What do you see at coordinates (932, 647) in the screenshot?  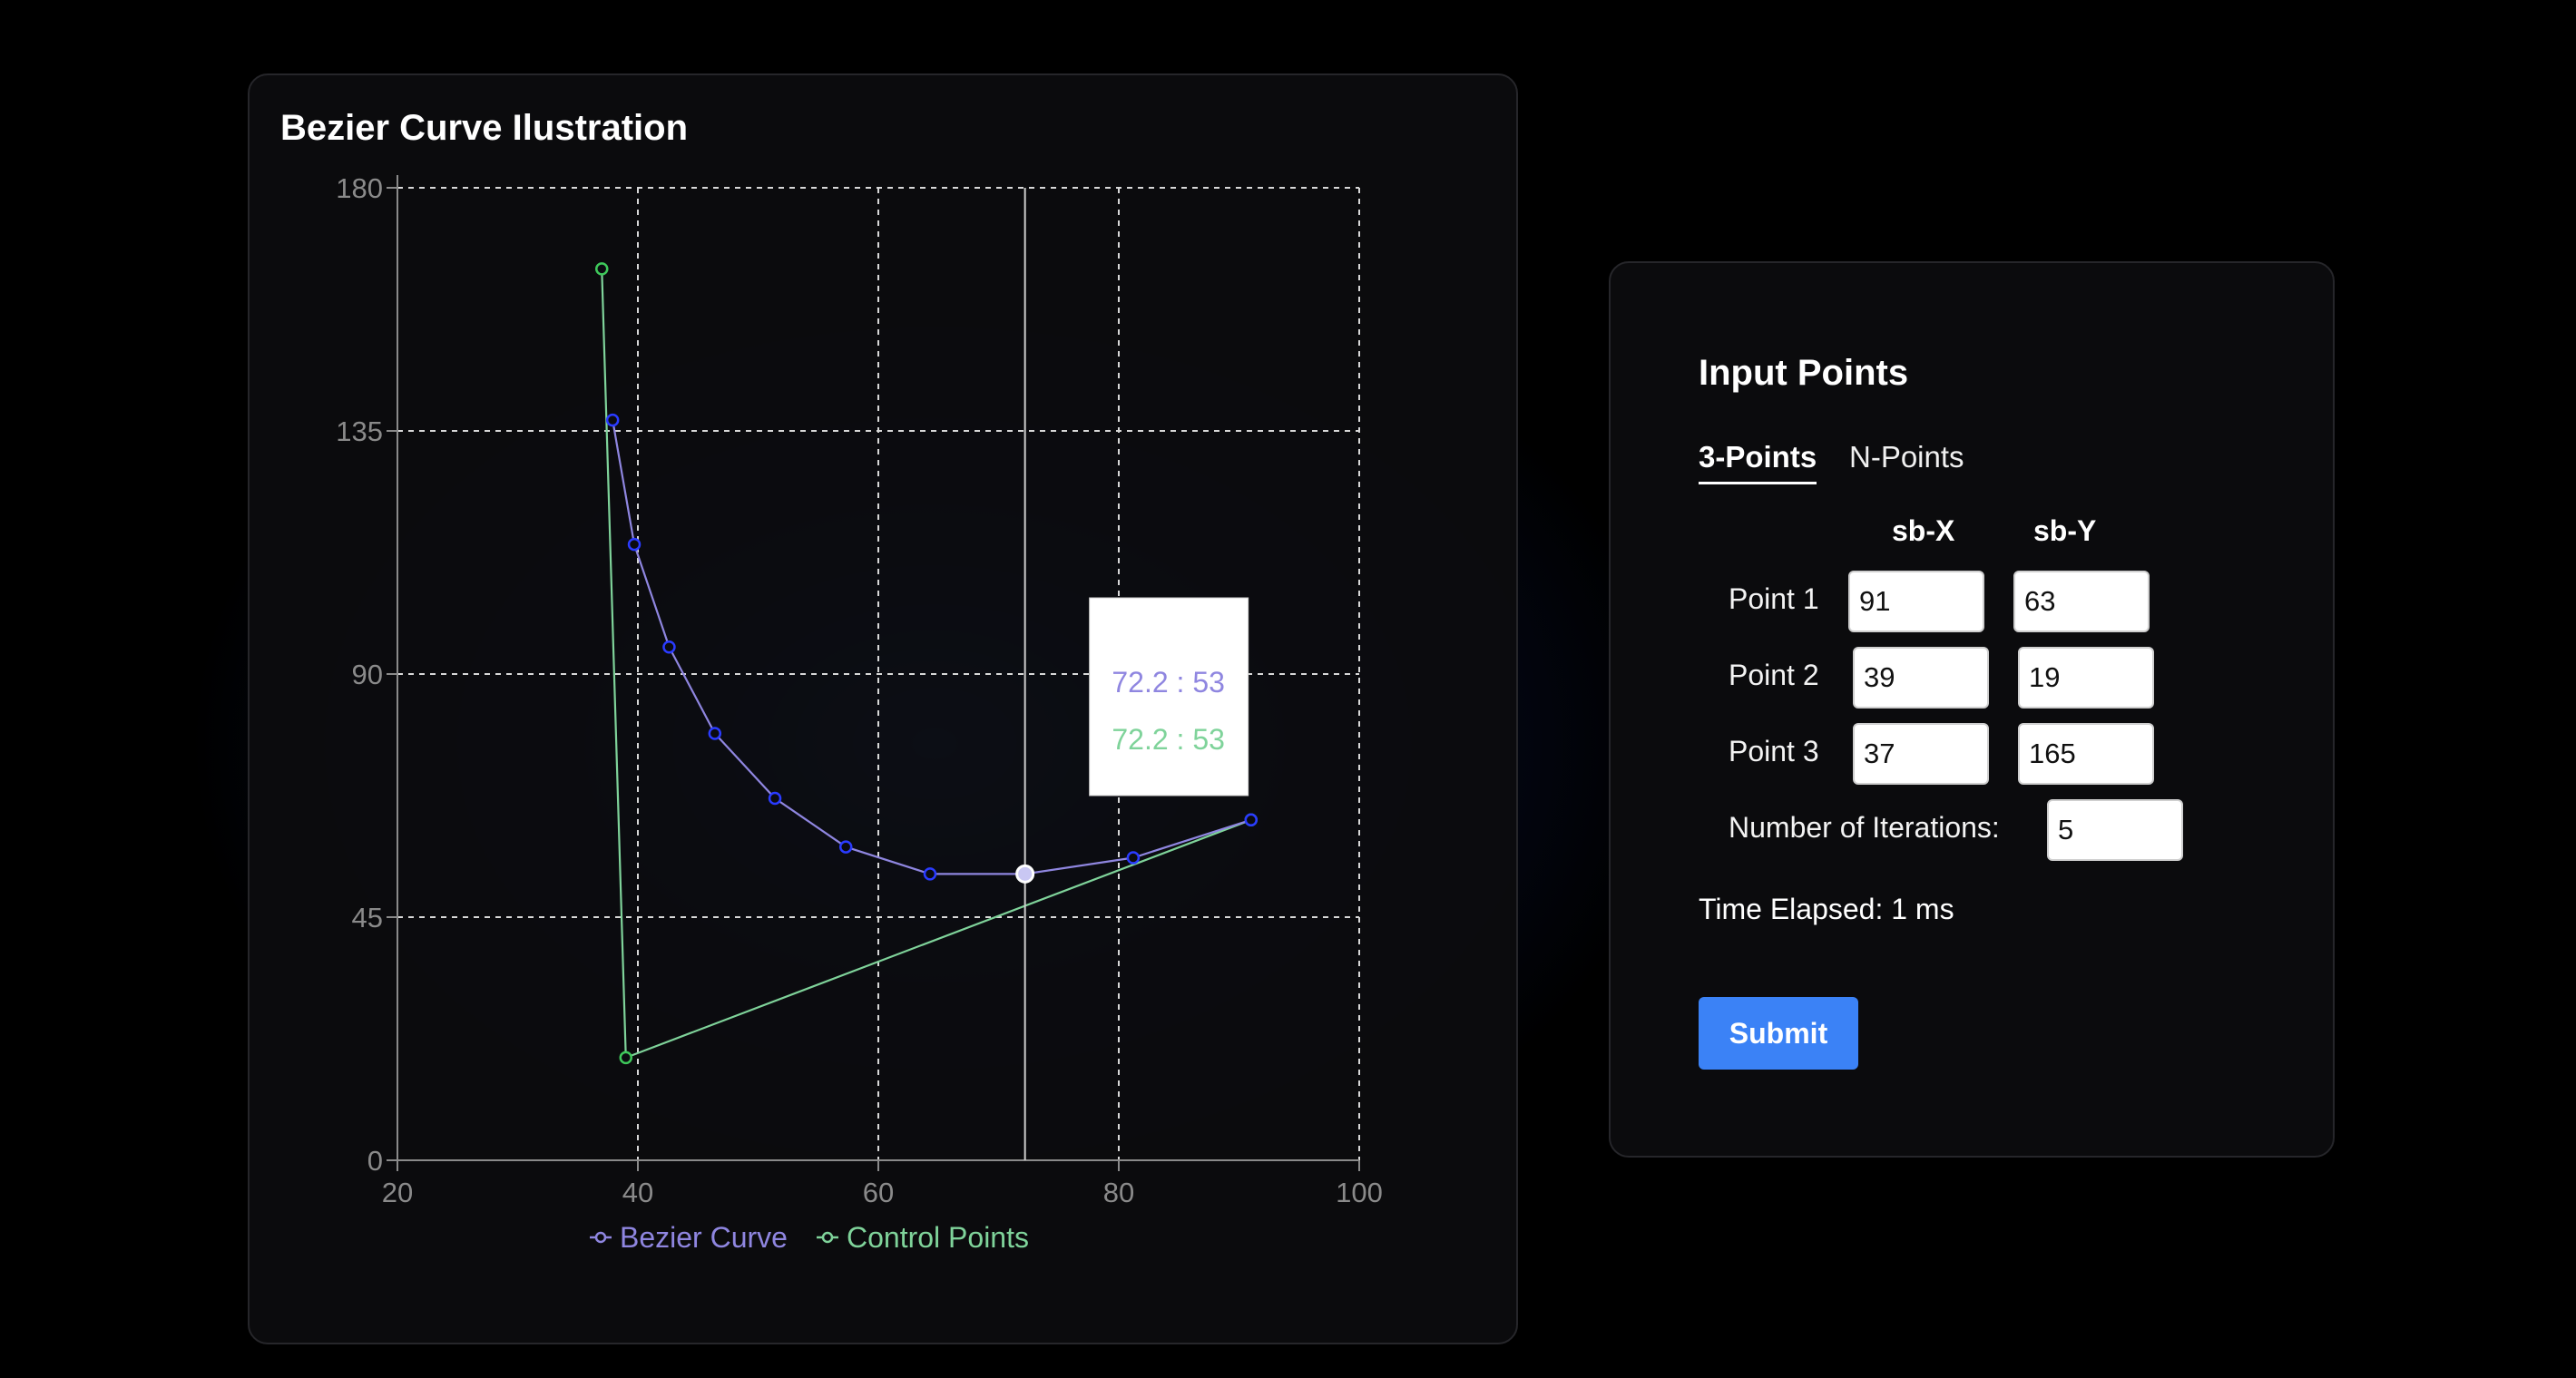 I see `series-line-bezier-curve` at bounding box center [932, 647].